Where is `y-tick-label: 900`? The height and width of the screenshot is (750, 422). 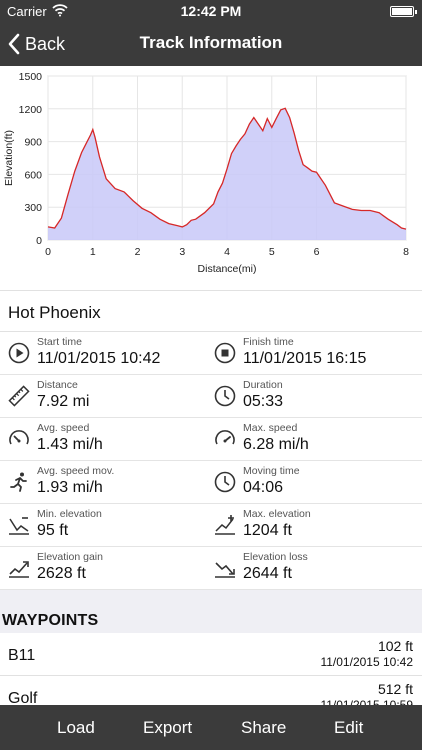
y-tick-label: 900 is located at coordinates (33, 143).